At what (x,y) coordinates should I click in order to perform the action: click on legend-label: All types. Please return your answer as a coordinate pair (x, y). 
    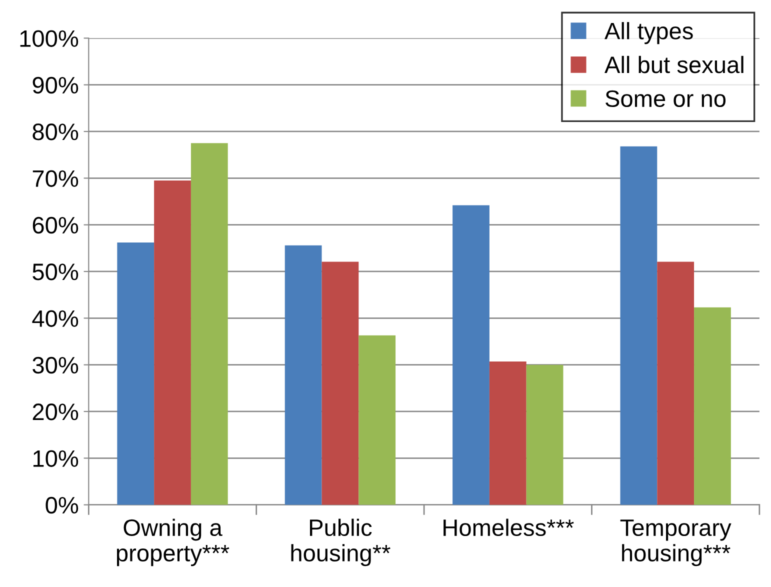
    Looking at the image, I should click on (648, 33).